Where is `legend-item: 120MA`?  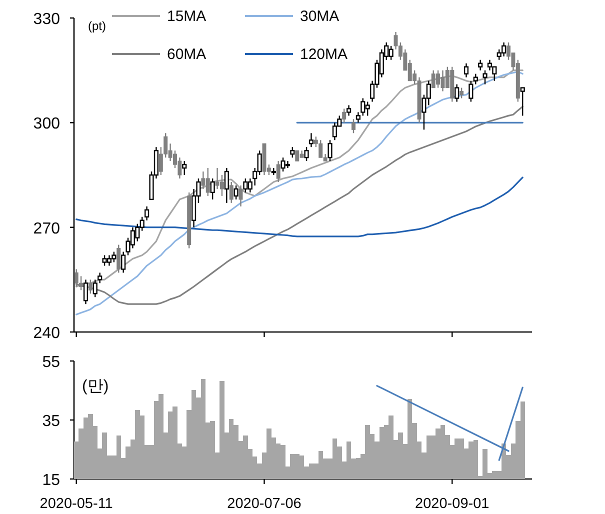 legend-item: 120MA is located at coordinates (296, 54).